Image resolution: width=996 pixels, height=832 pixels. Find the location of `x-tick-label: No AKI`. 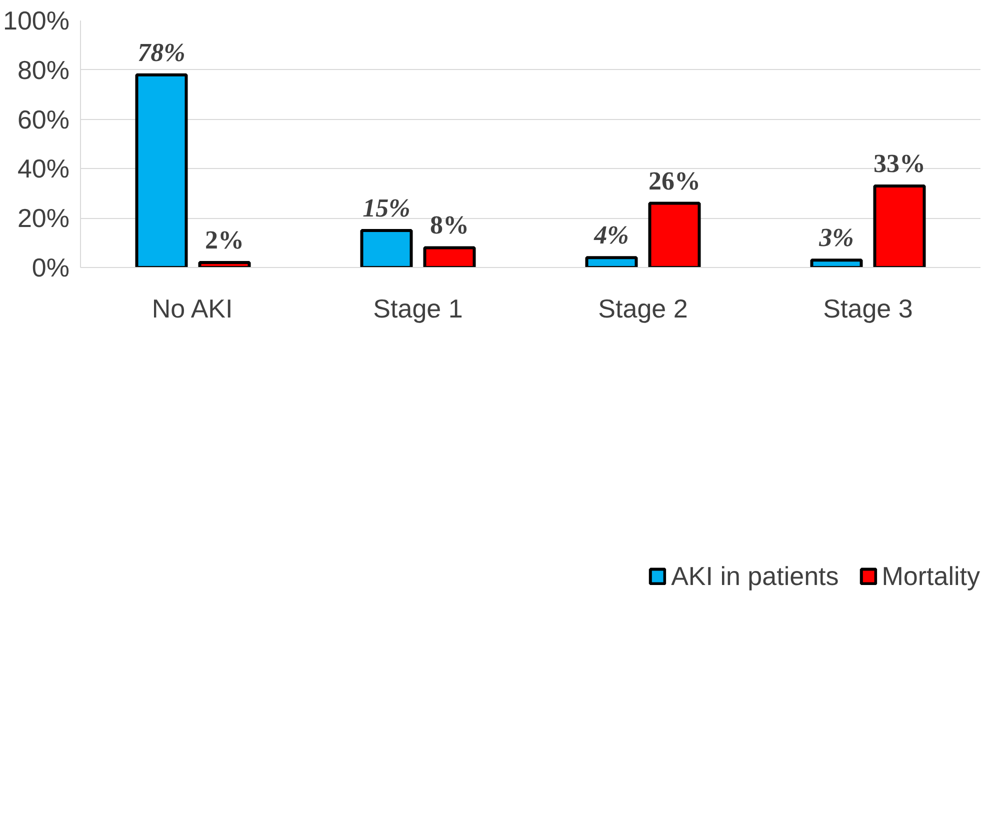

x-tick-label: No AKI is located at coordinates (192, 309).